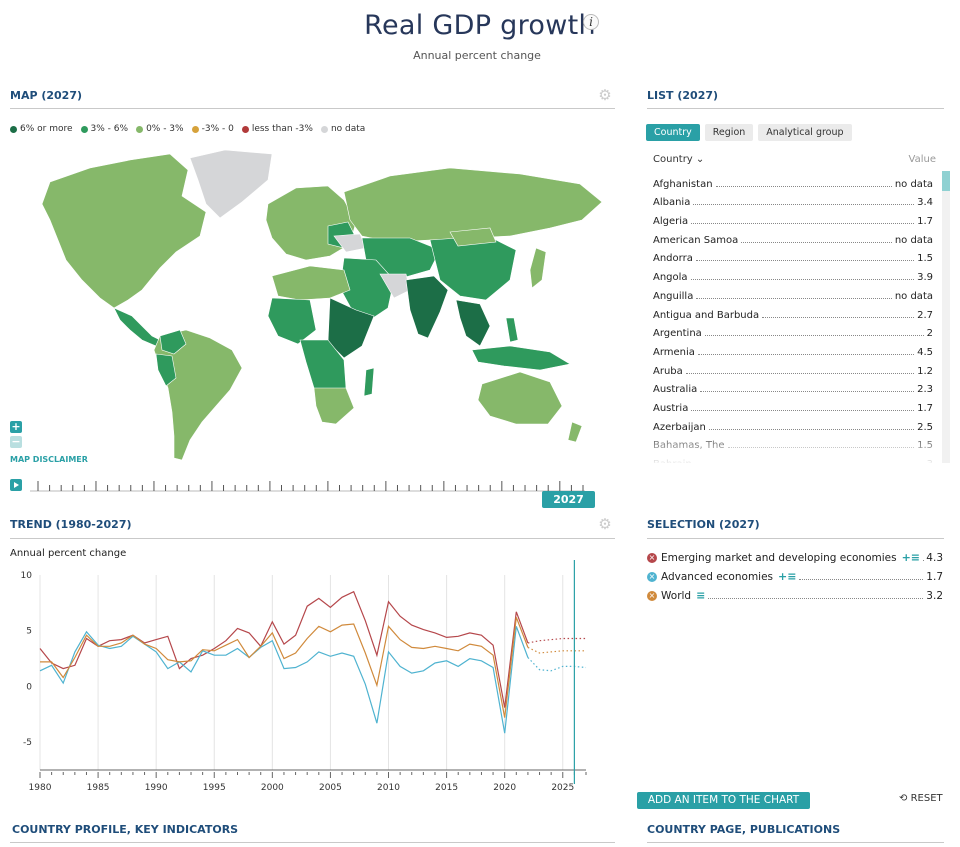 Image resolution: width=960 pixels, height=847 pixels. I want to click on add-item-button: ADD AN ITEM TO THE CHART, so click(723, 800).